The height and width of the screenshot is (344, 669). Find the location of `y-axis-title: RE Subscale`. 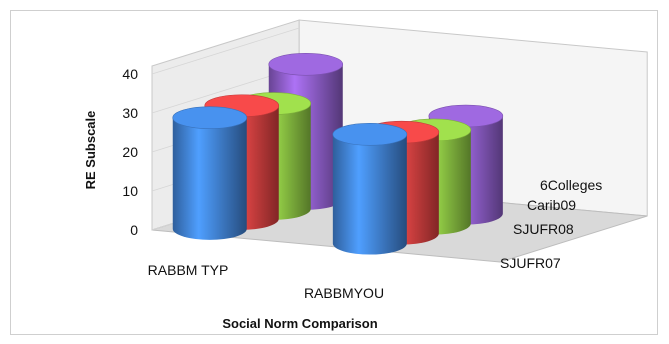

y-axis-title: RE Subscale is located at coordinates (90, 150).